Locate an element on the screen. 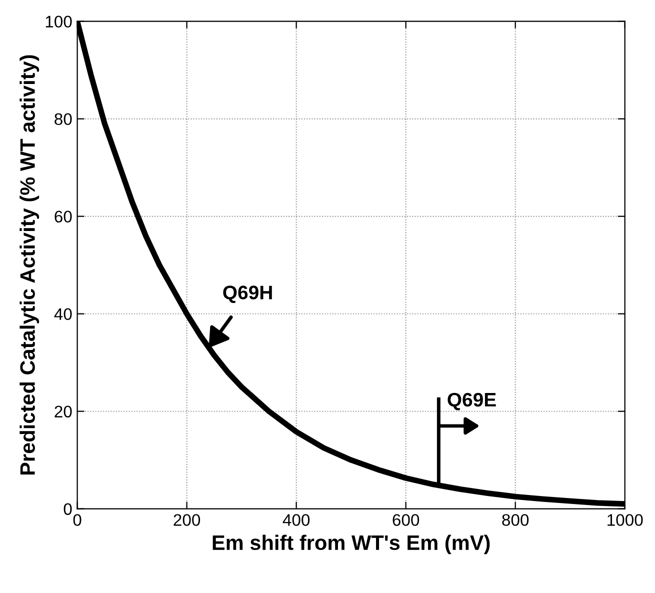 The height and width of the screenshot is (593, 655). annotation: Q69H is located at coordinates (247, 295).